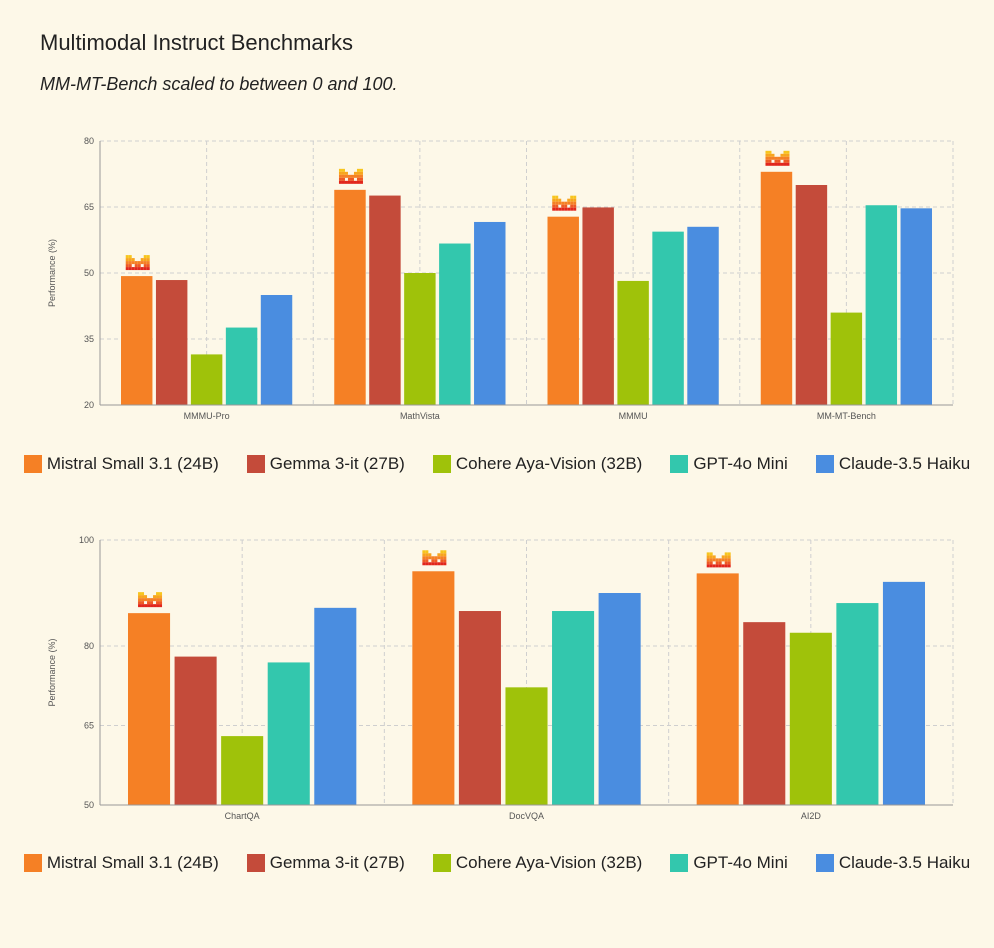 The width and height of the screenshot is (994, 948). What do you see at coordinates (433, 688) in the screenshot?
I see `bar-docvqa-mistral-small-3-1-24b` at bounding box center [433, 688].